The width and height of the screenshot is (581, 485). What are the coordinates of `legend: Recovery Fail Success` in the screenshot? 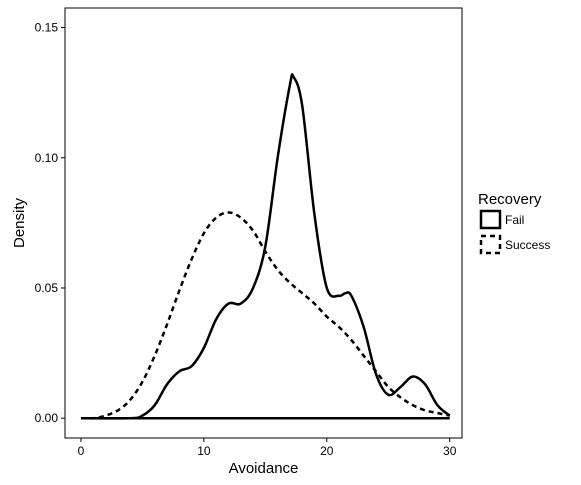 It's located at (514, 223).